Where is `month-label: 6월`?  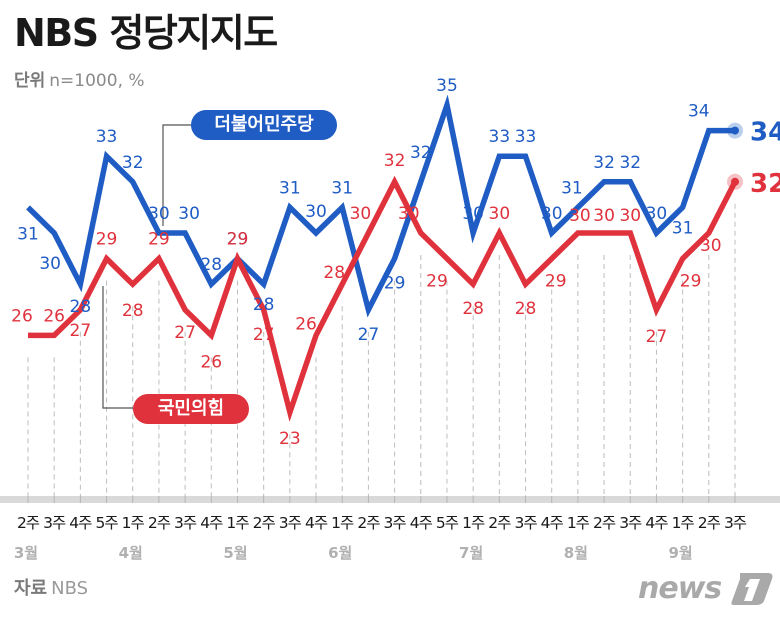 month-label: 6월 is located at coordinates (340, 553).